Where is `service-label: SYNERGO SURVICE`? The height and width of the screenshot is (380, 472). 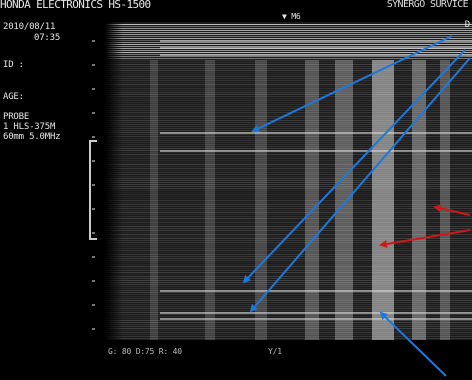 service-label: SYNERGO SURVICE is located at coordinates (427, 5).